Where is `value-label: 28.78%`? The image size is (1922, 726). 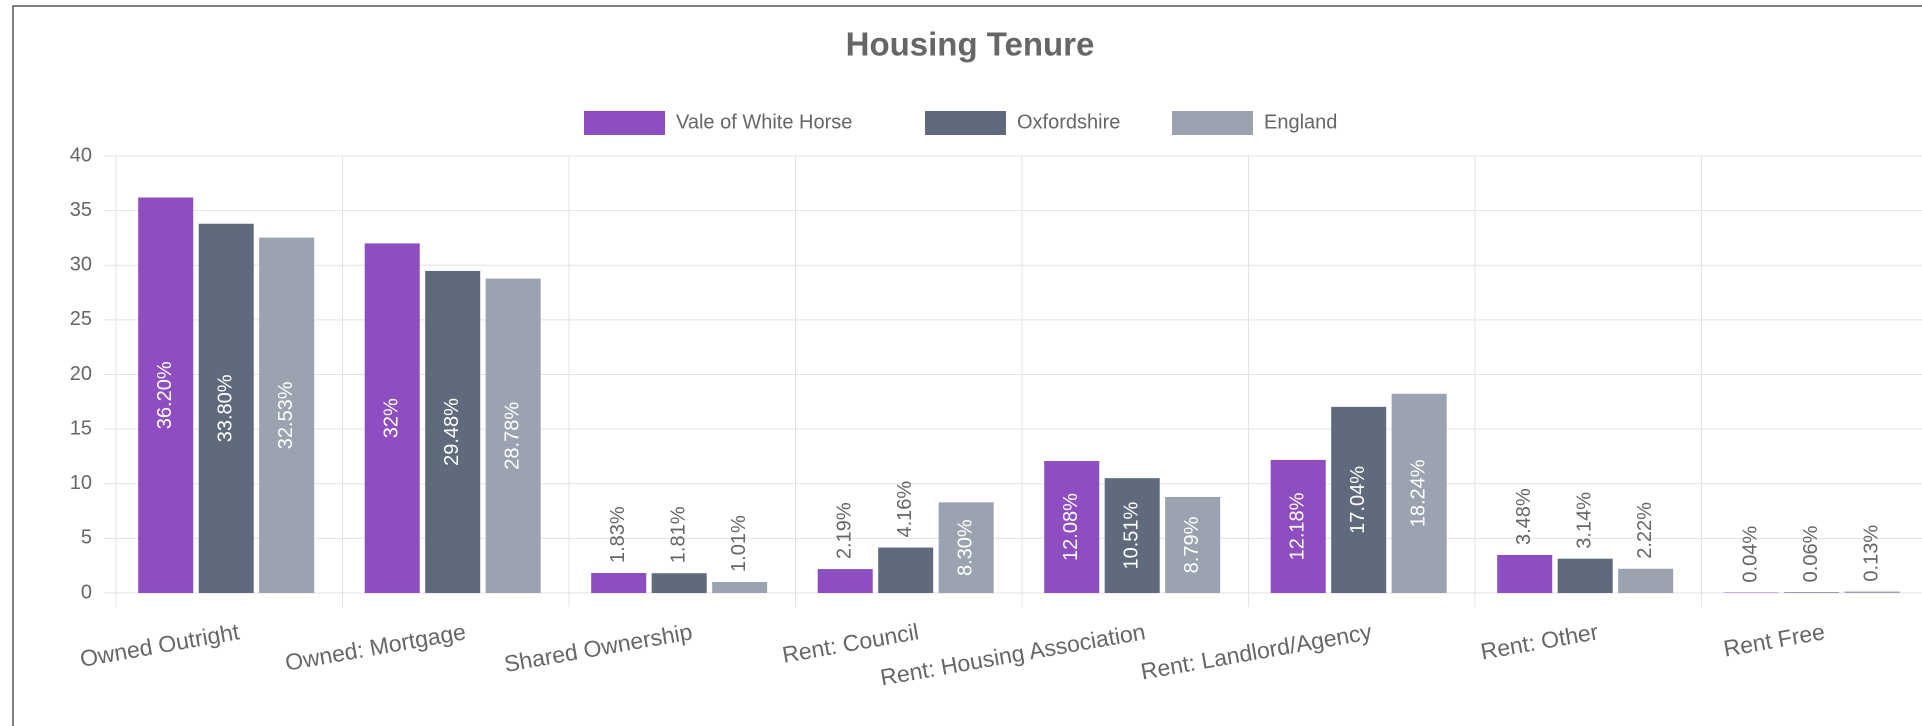 value-label: 28.78% is located at coordinates (512, 436).